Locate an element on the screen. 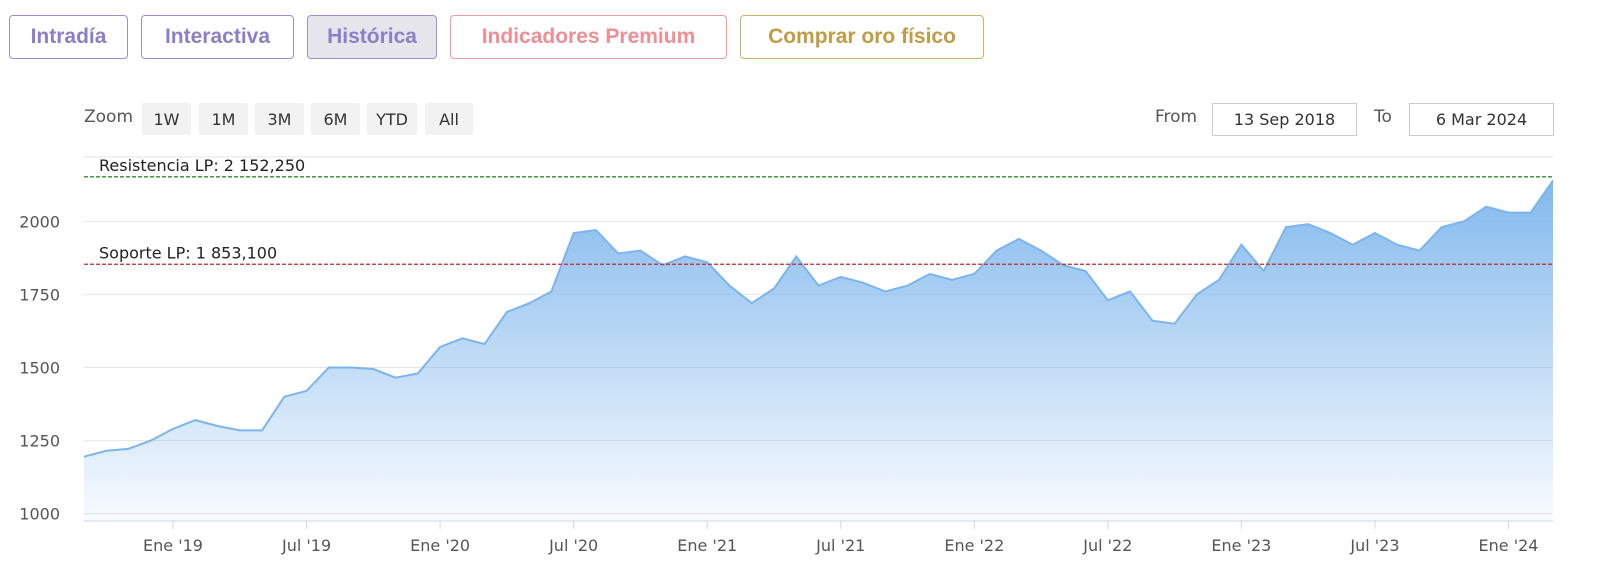 The image size is (1603, 582). y-tick-label: 1500 is located at coordinates (39, 368).